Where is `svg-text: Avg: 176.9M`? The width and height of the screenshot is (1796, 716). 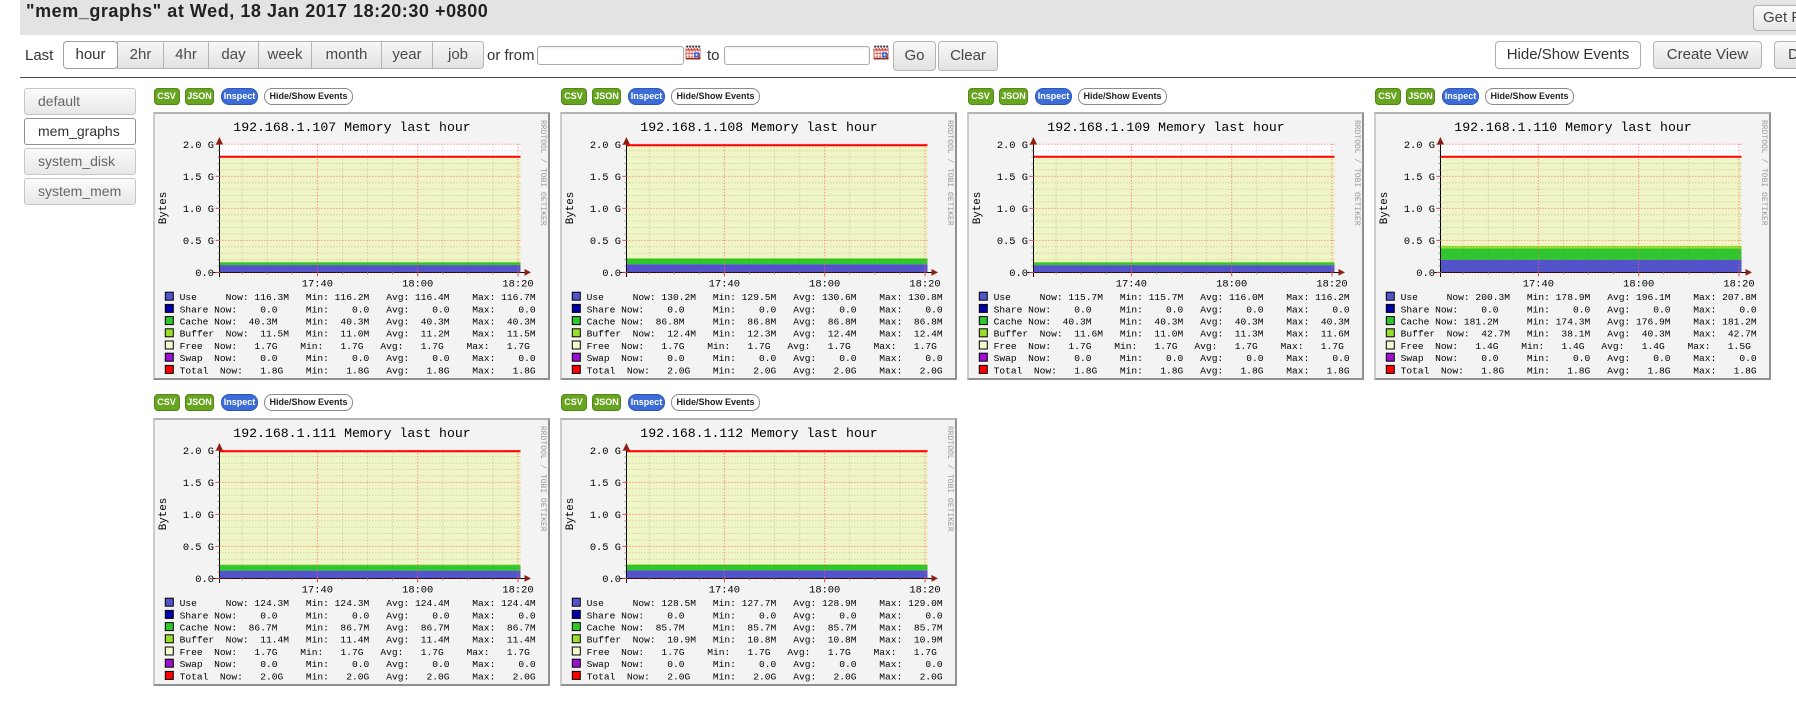 svg-text: Avg: 176.9M is located at coordinates (1639, 322).